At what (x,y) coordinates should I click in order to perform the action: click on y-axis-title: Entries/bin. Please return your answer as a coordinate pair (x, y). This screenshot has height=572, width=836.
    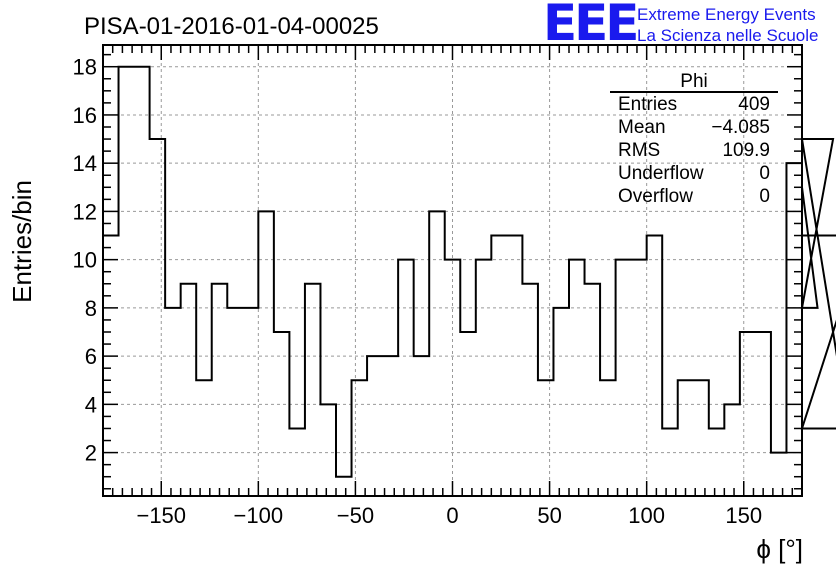
    Looking at the image, I should click on (22, 241).